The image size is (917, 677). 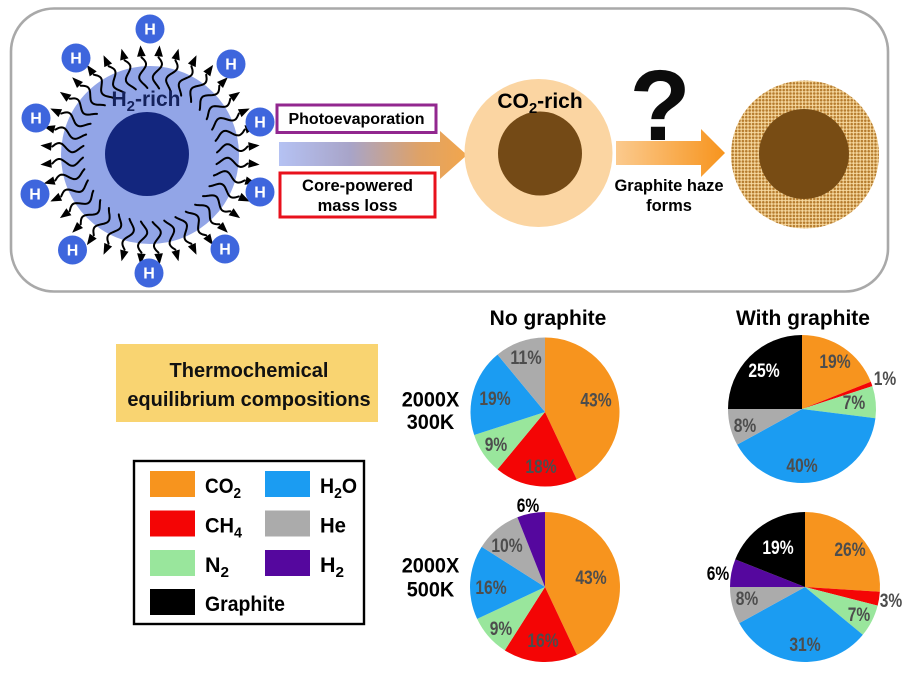 I want to click on svg-text: CO2-rich, so click(x=539, y=103).